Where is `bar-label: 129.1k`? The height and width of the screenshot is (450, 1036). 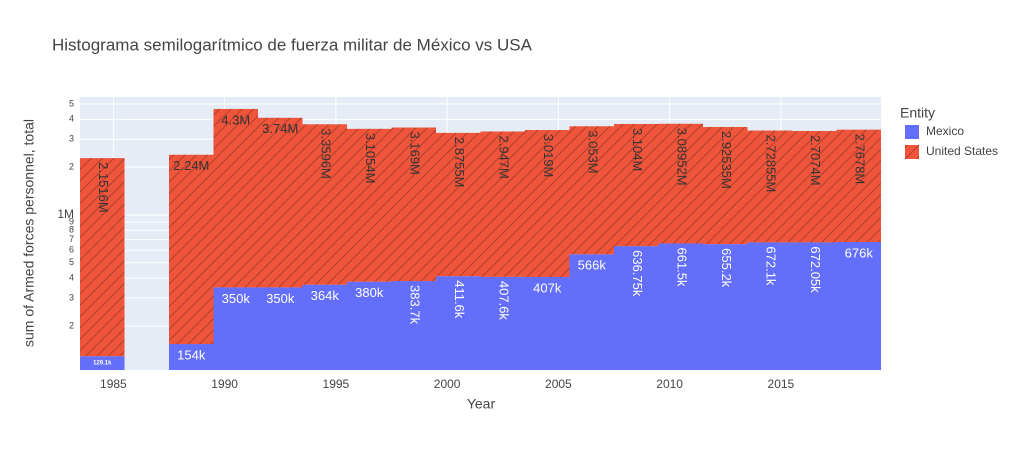 bar-label: 129.1k is located at coordinates (102, 364).